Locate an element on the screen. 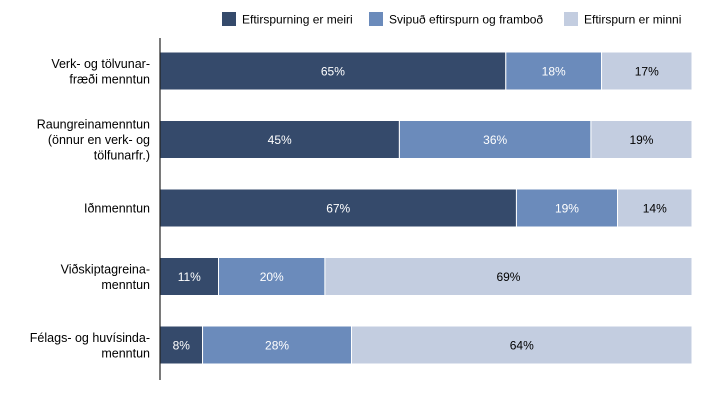  data-label: 67% is located at coordinates (338, 209).